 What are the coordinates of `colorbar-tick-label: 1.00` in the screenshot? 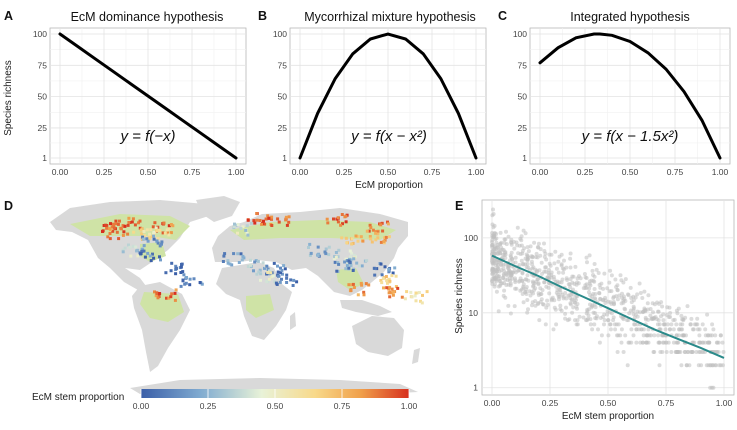 It's located at (409, 406).